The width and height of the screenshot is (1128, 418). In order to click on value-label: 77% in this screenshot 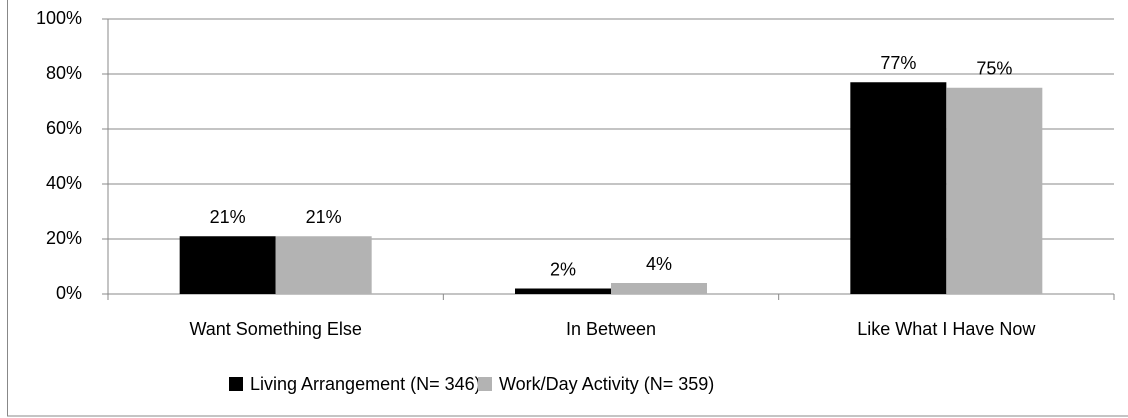, I will do `click(898, 63)`.